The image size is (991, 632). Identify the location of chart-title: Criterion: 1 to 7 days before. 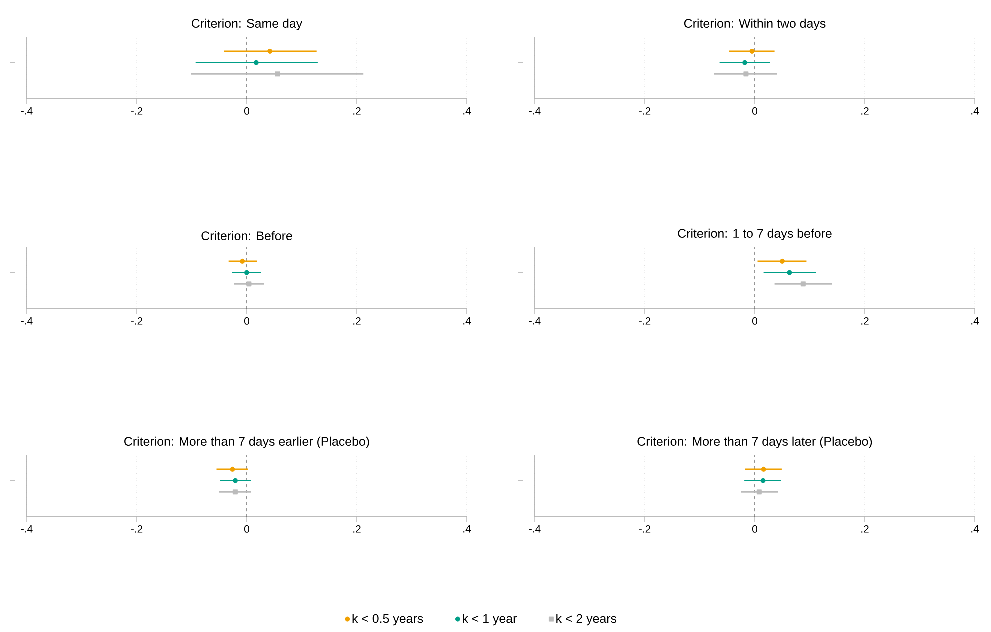
(755, 234).